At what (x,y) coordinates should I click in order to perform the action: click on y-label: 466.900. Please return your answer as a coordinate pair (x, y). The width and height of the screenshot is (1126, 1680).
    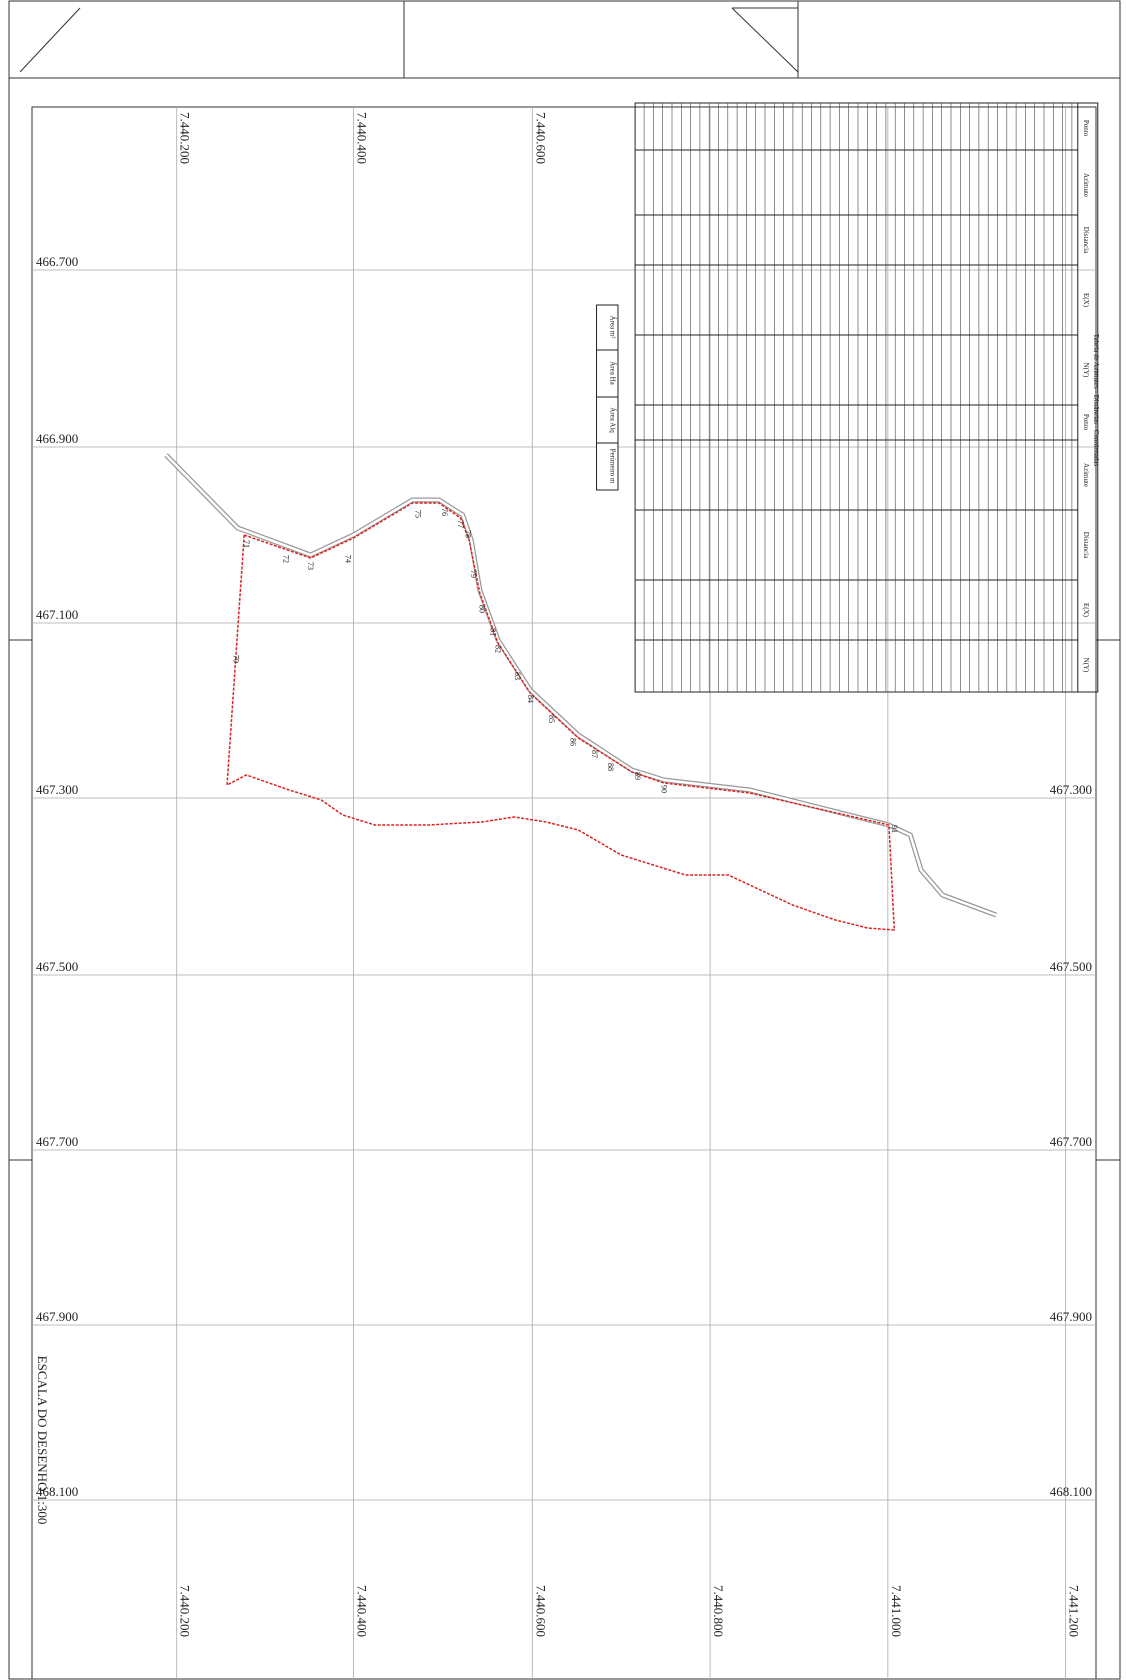
    Looking at the image, I should click on (57, 438).